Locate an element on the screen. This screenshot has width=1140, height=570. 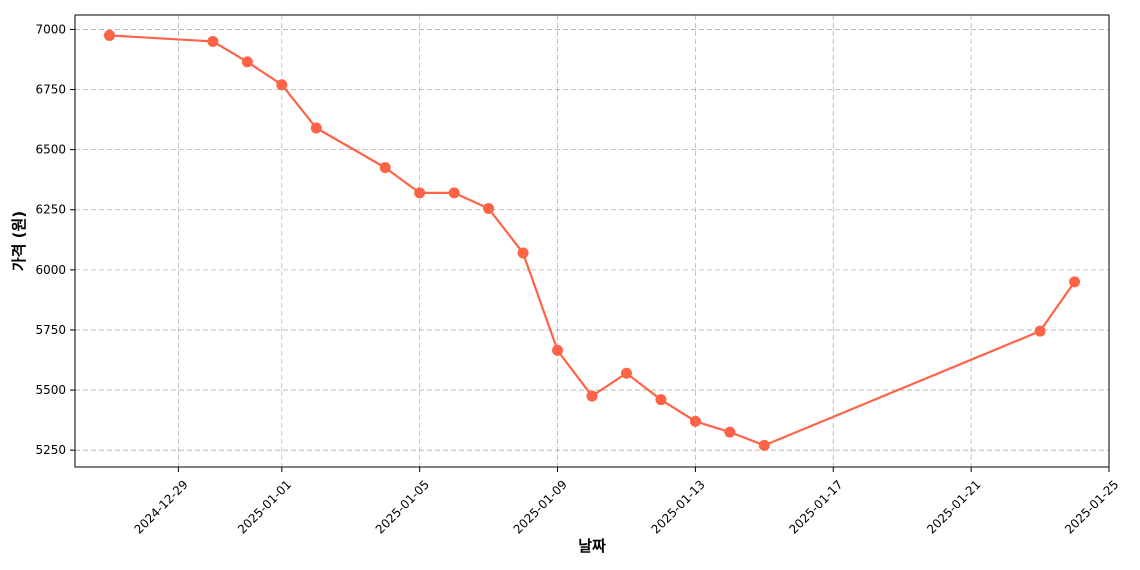
x-tick-label: 2025-01-25 is located at coordinates (1091, 506).